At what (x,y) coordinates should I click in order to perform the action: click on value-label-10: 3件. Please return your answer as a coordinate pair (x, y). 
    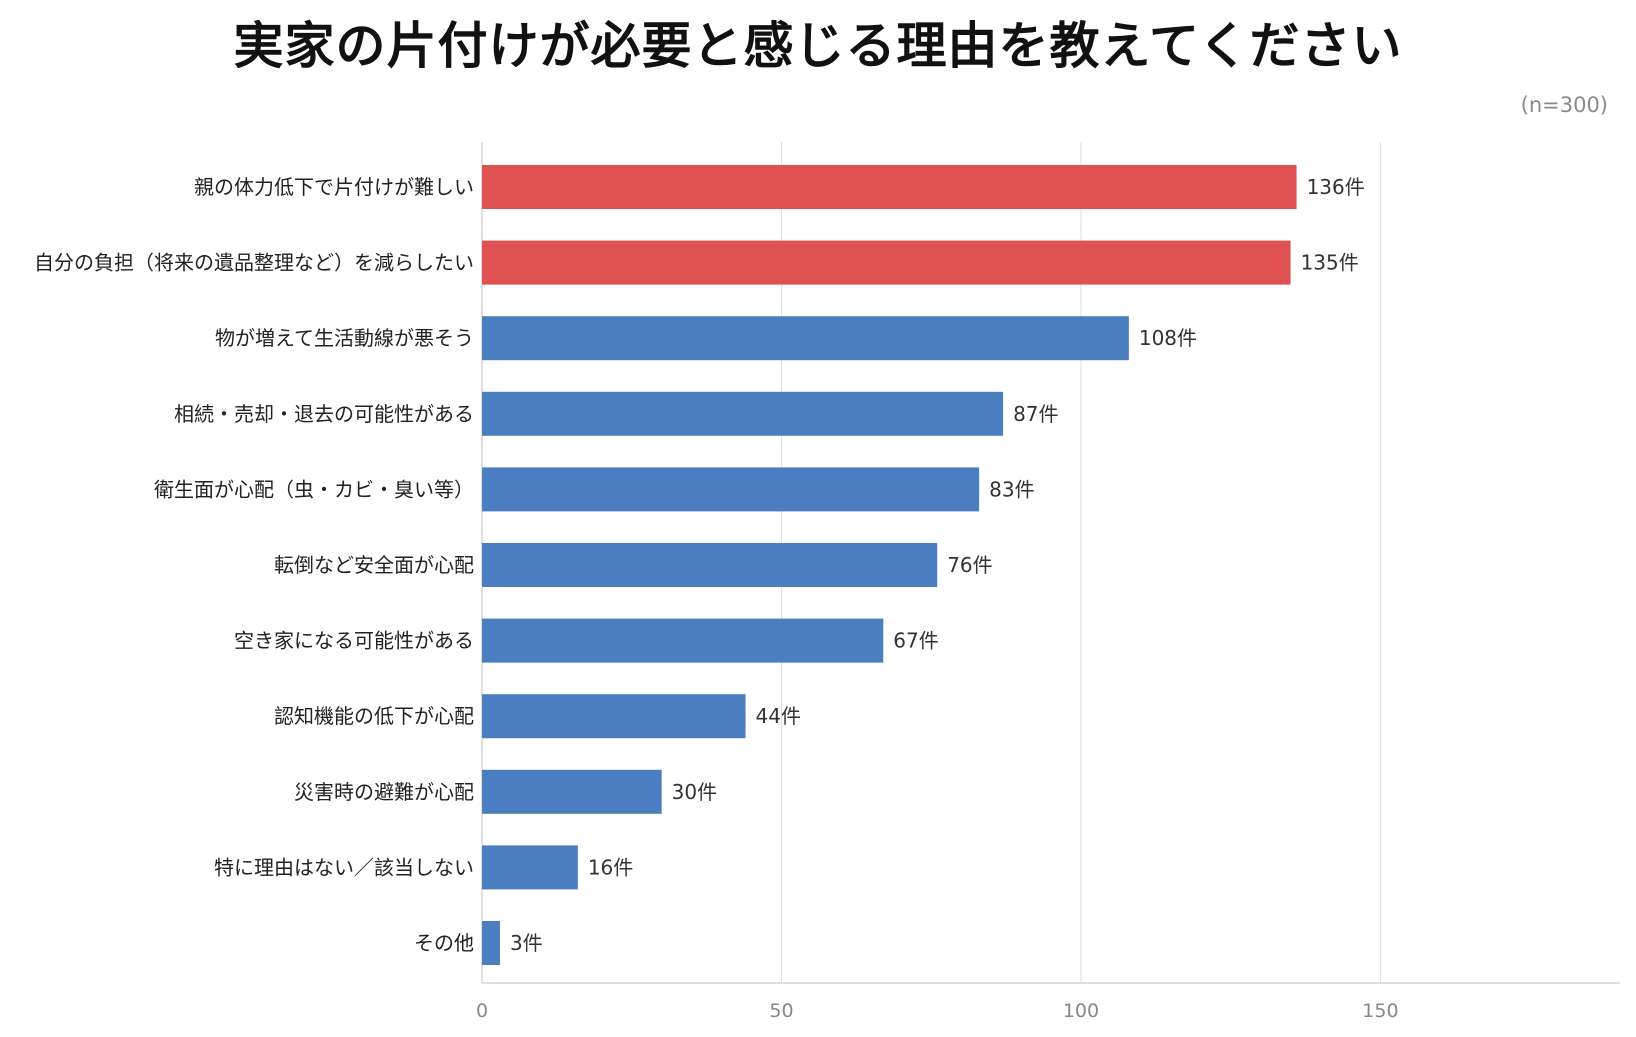
    Looking at the image, I should click on (526, 943).